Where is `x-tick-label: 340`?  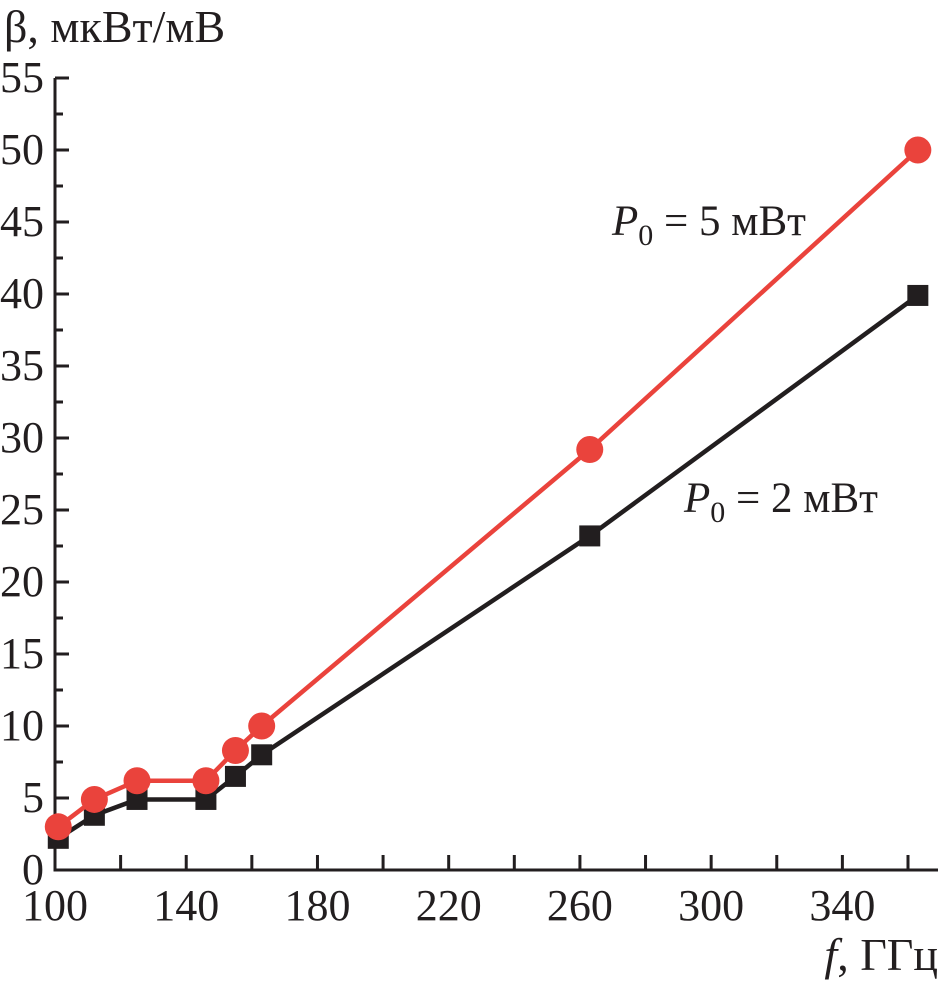
x-tick-label: 340 is located at coordinates (842, 905).